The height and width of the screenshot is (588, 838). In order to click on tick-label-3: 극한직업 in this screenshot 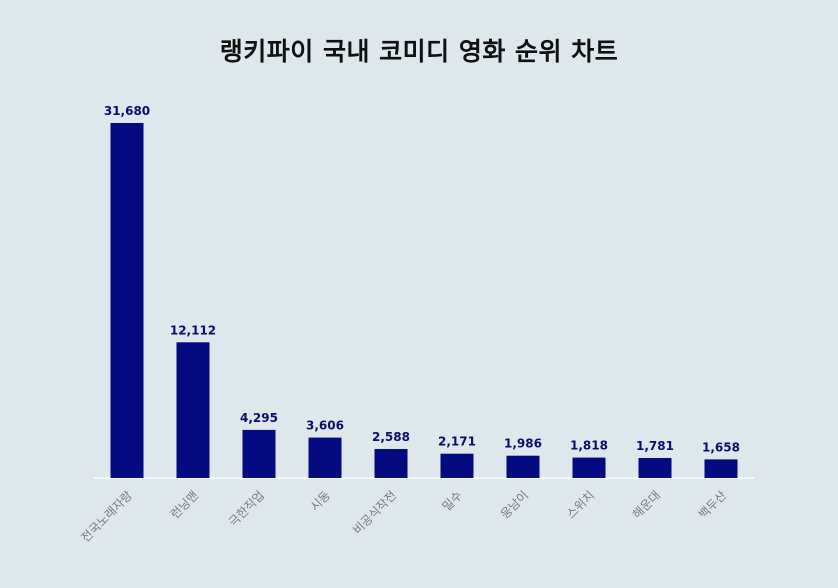, I will do `click(246, 508)`.